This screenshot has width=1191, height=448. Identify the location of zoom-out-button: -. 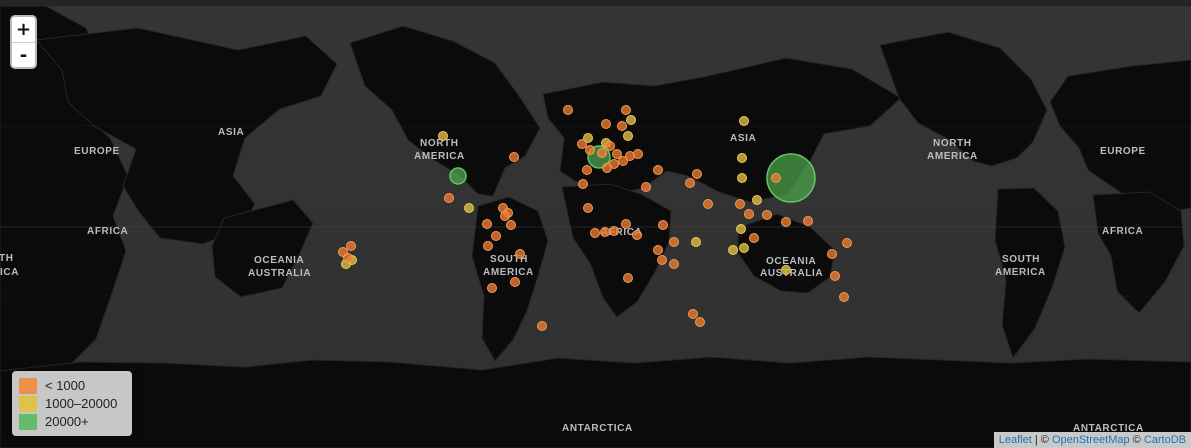
(23, 54).